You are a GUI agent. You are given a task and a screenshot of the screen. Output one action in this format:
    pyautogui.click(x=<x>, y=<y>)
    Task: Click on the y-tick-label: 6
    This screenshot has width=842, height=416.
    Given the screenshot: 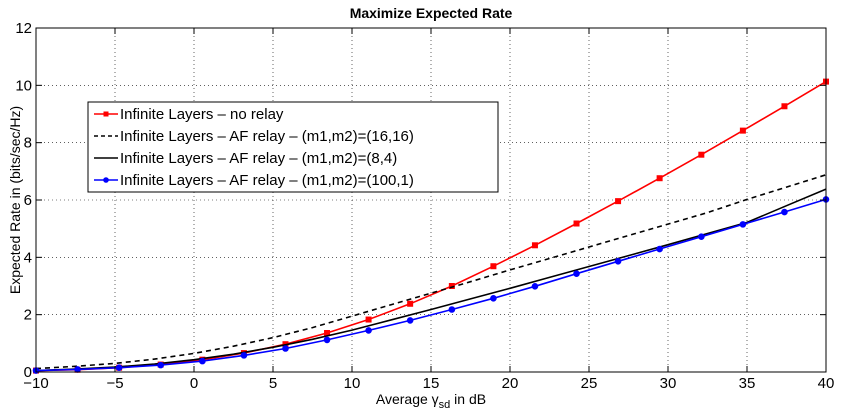 What is the action you would take?
    pyautogui.click(x=28, y=200)
    